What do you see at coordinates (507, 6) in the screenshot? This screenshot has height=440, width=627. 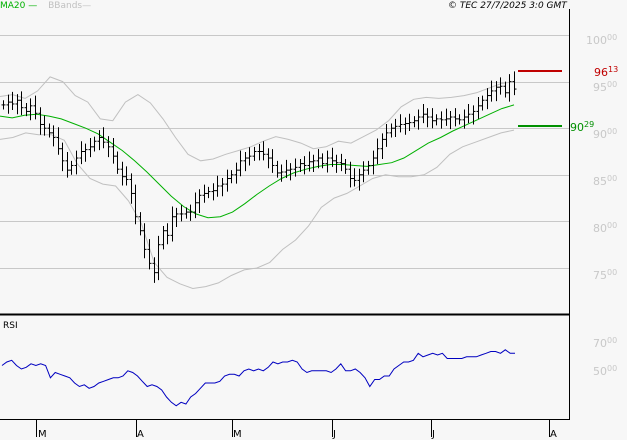 I see `copyright-timestamp: © TEC 27/7/2025 3:0 GMT` at bounding box center [507, 6].